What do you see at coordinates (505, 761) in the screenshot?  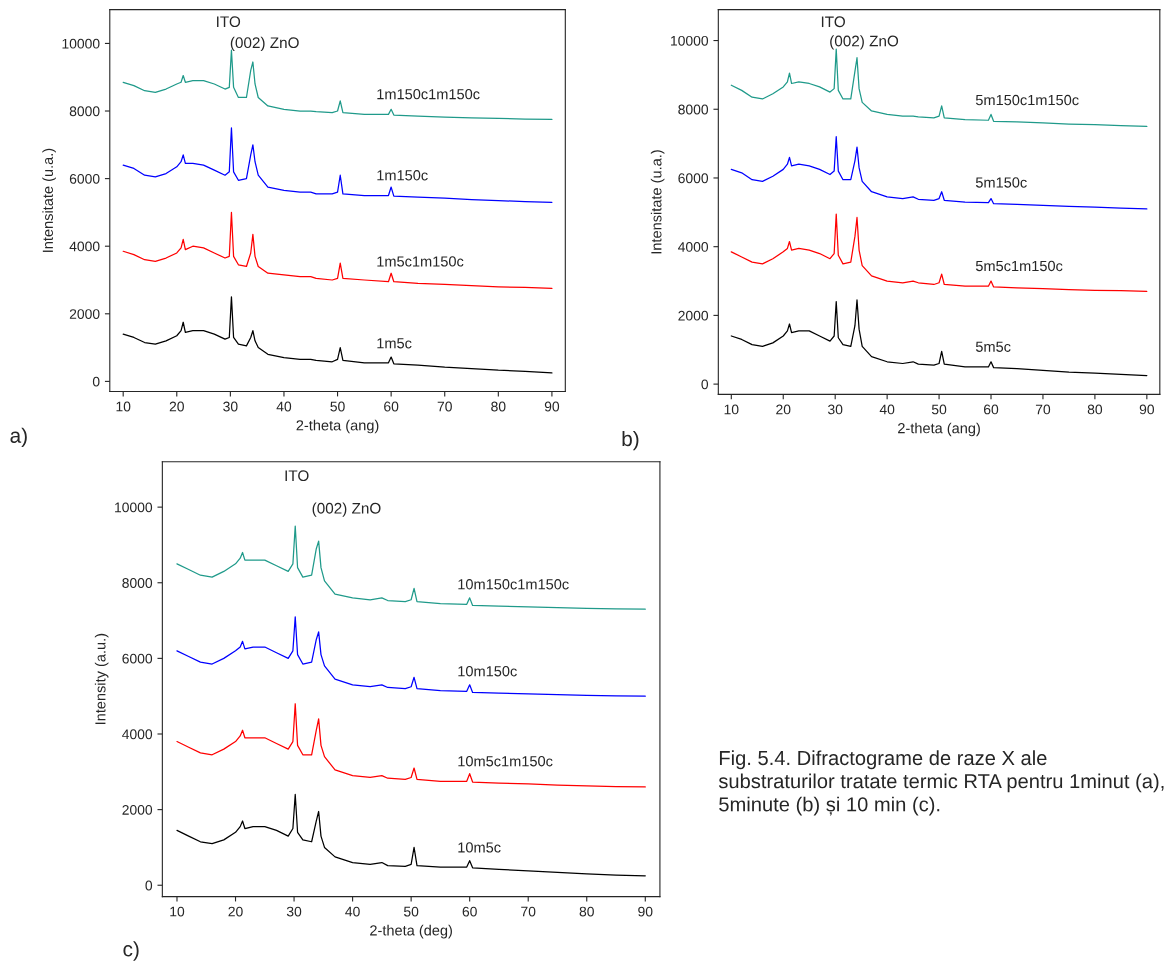 I see `series-label: 10m5c1m150c` at bounding box center [505, 761].